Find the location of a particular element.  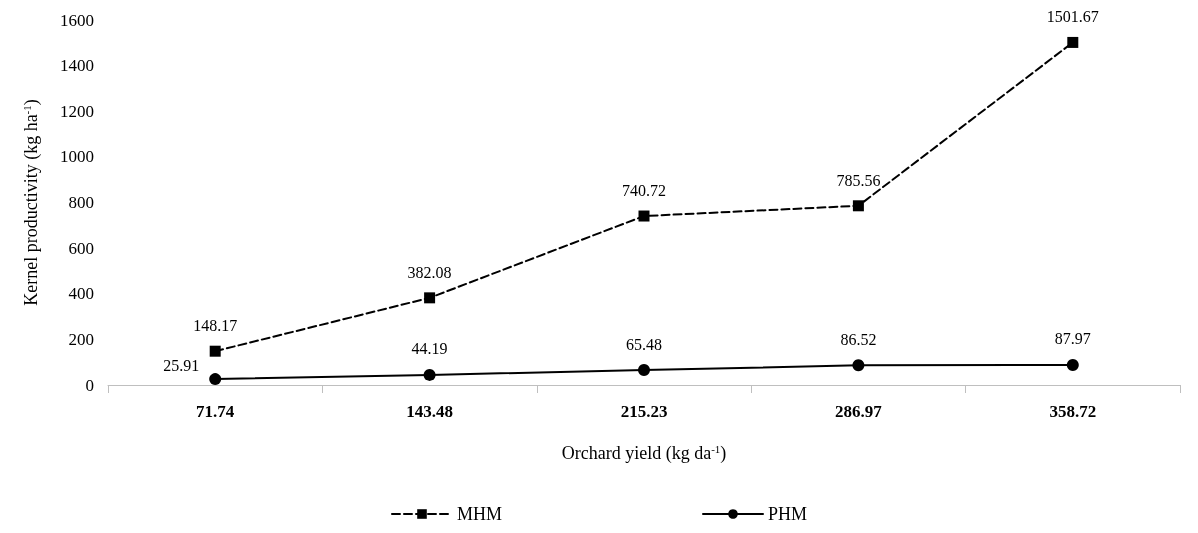

x-tick-label: 358.72 is located at coordinates (1073, 411).